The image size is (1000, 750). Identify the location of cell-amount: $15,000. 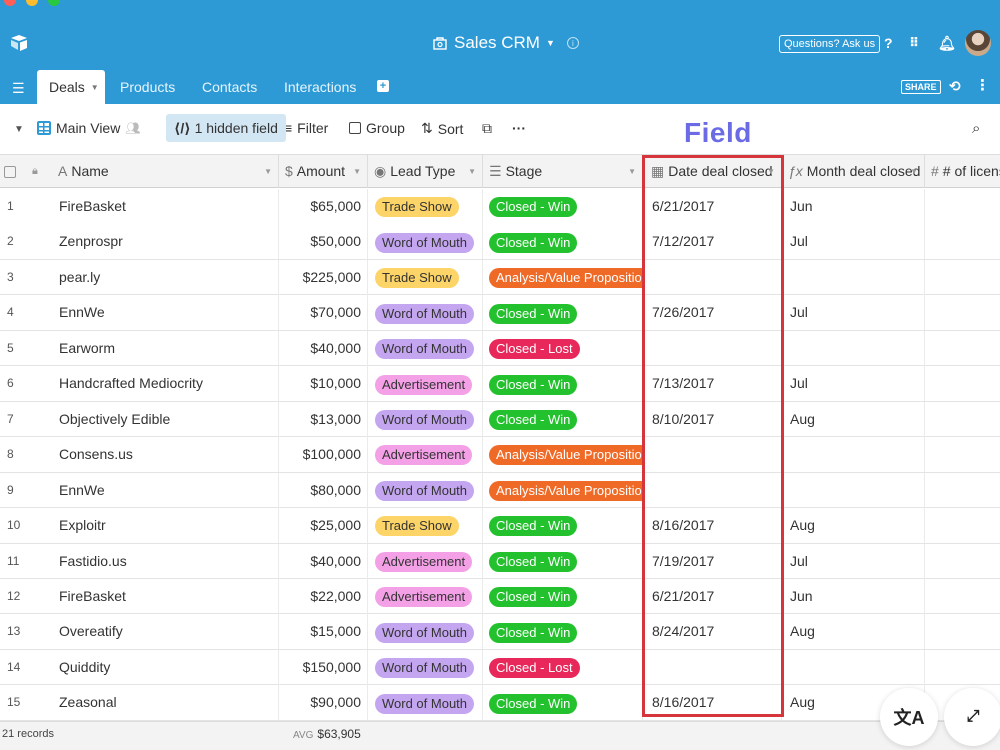
(323, 632).